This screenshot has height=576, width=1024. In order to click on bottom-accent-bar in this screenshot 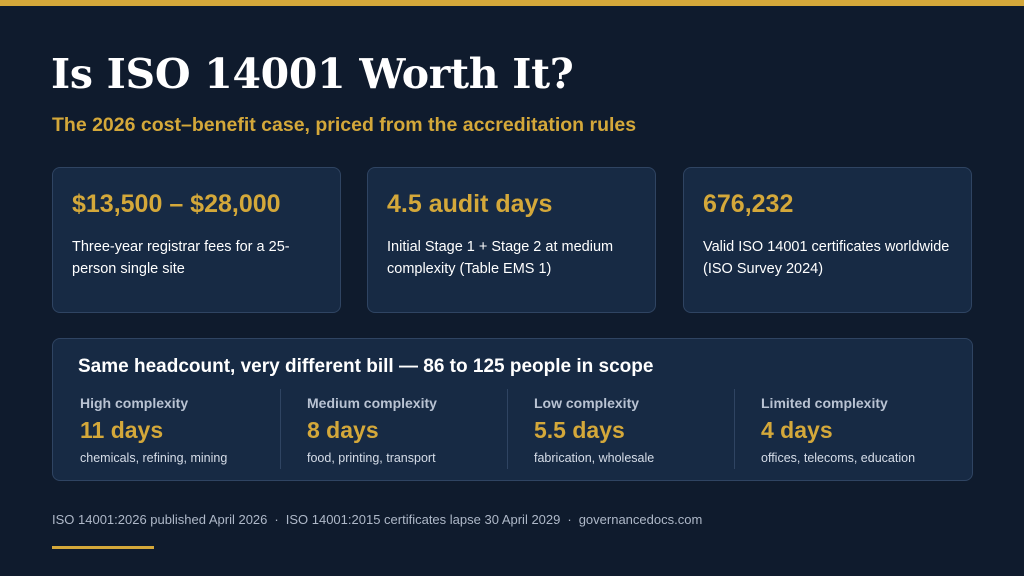, I will do `click(103, 547)`.